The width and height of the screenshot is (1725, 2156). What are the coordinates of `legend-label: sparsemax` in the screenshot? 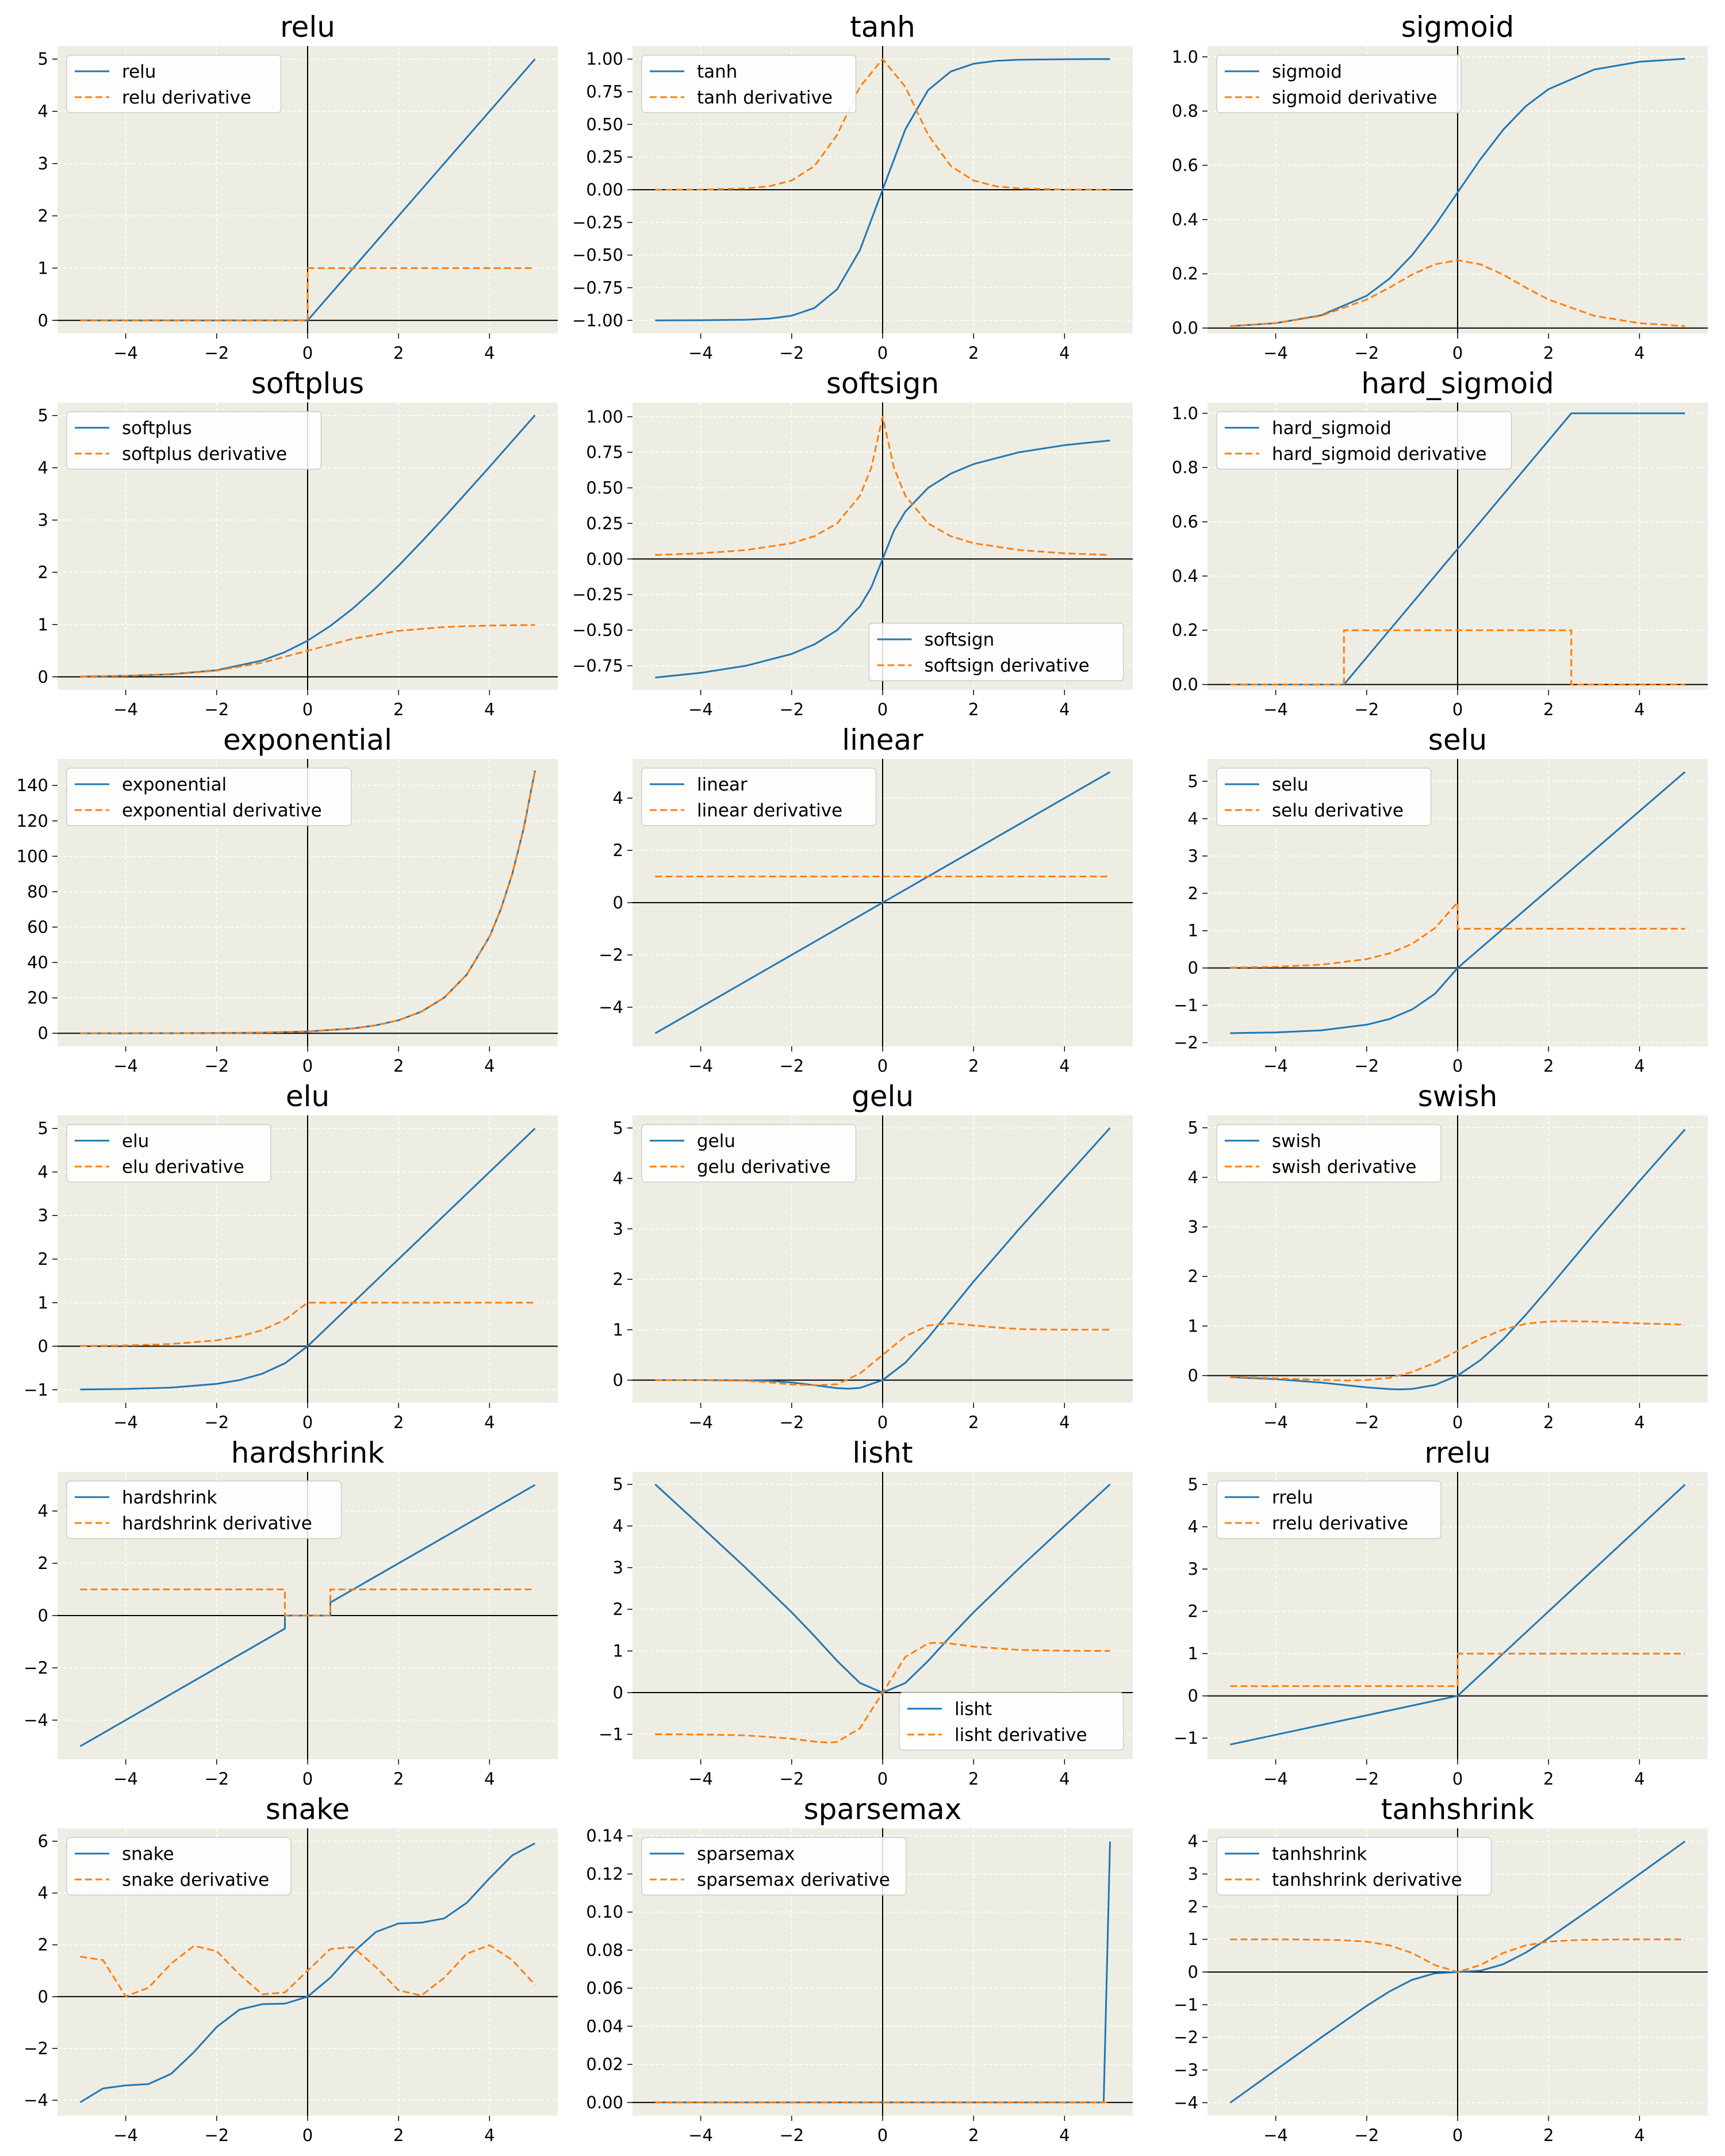 It's located at (746, 1854).